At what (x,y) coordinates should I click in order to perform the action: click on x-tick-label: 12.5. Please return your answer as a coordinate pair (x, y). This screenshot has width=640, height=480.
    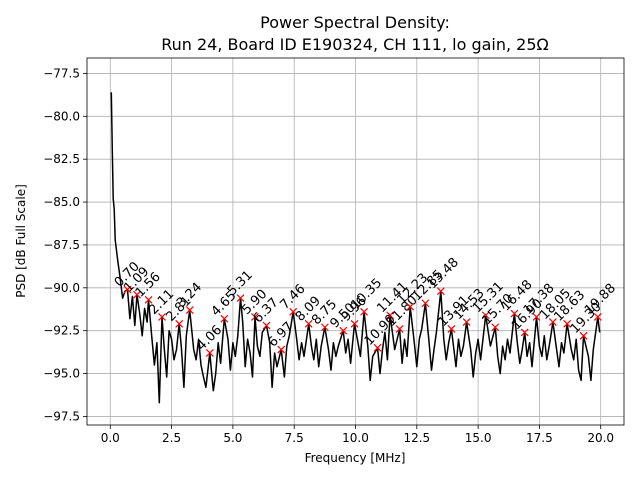
    Looking at the image, I should click on (416, 438).